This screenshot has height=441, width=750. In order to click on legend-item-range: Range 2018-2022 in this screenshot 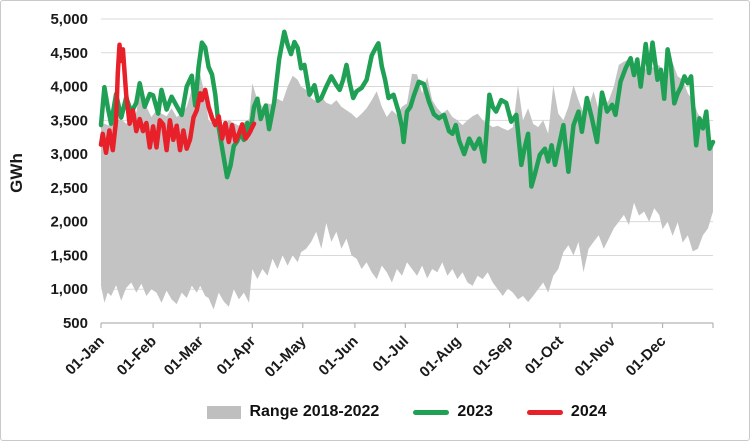, I will do `click(293, 412)`.